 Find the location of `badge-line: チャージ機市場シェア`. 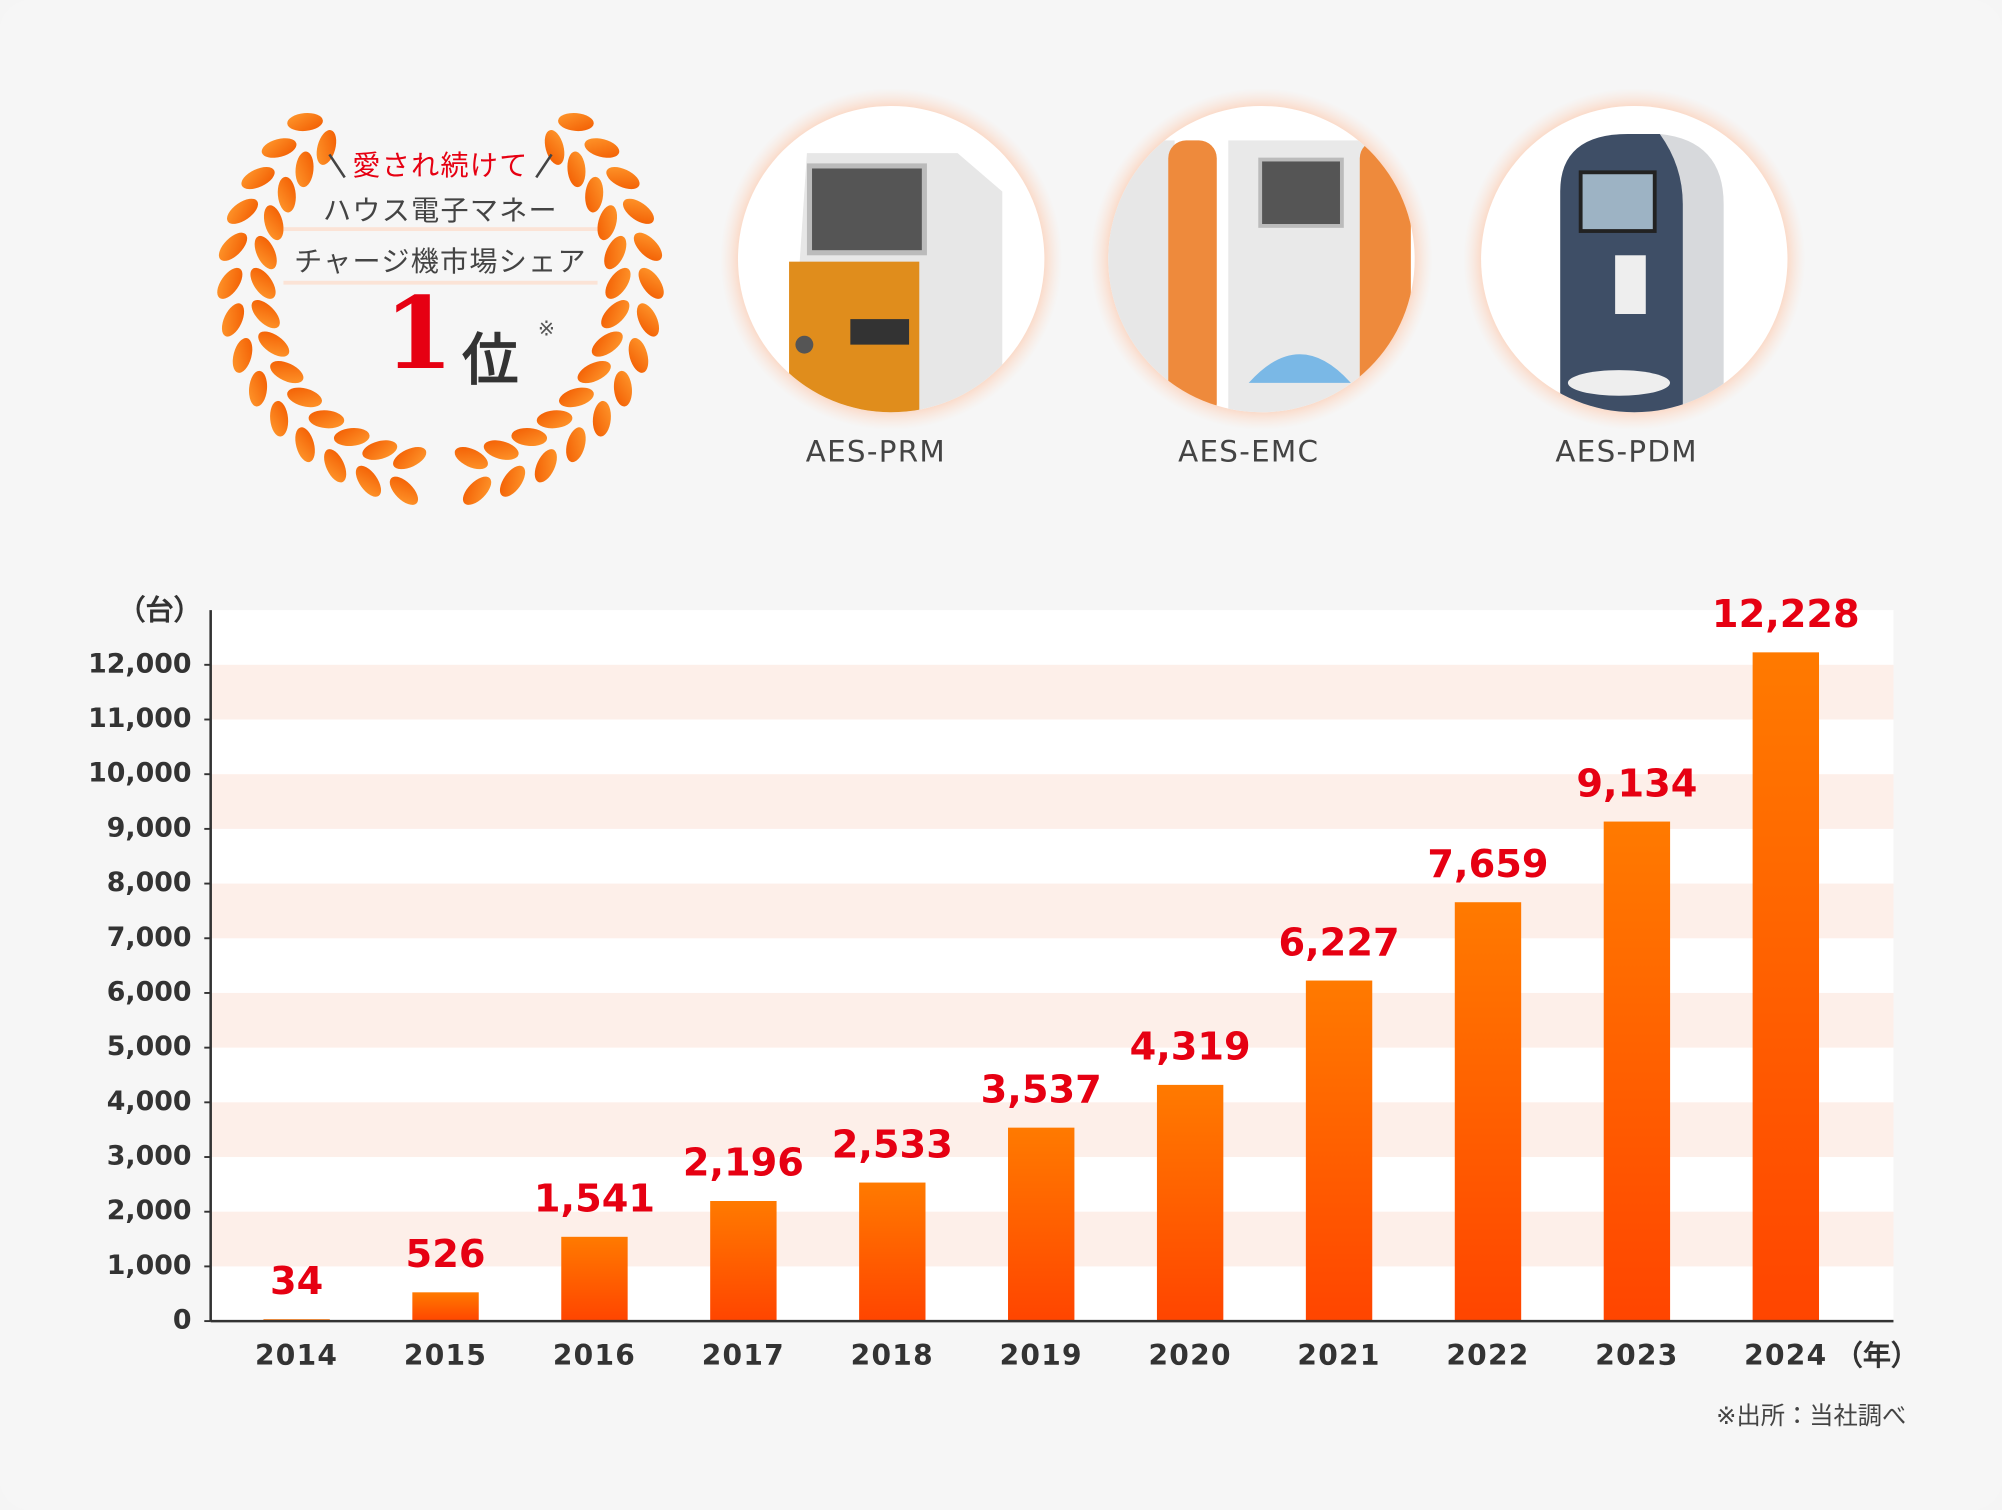

badge-line: チャージ機市場シェア is located at coordinates (440, 261).